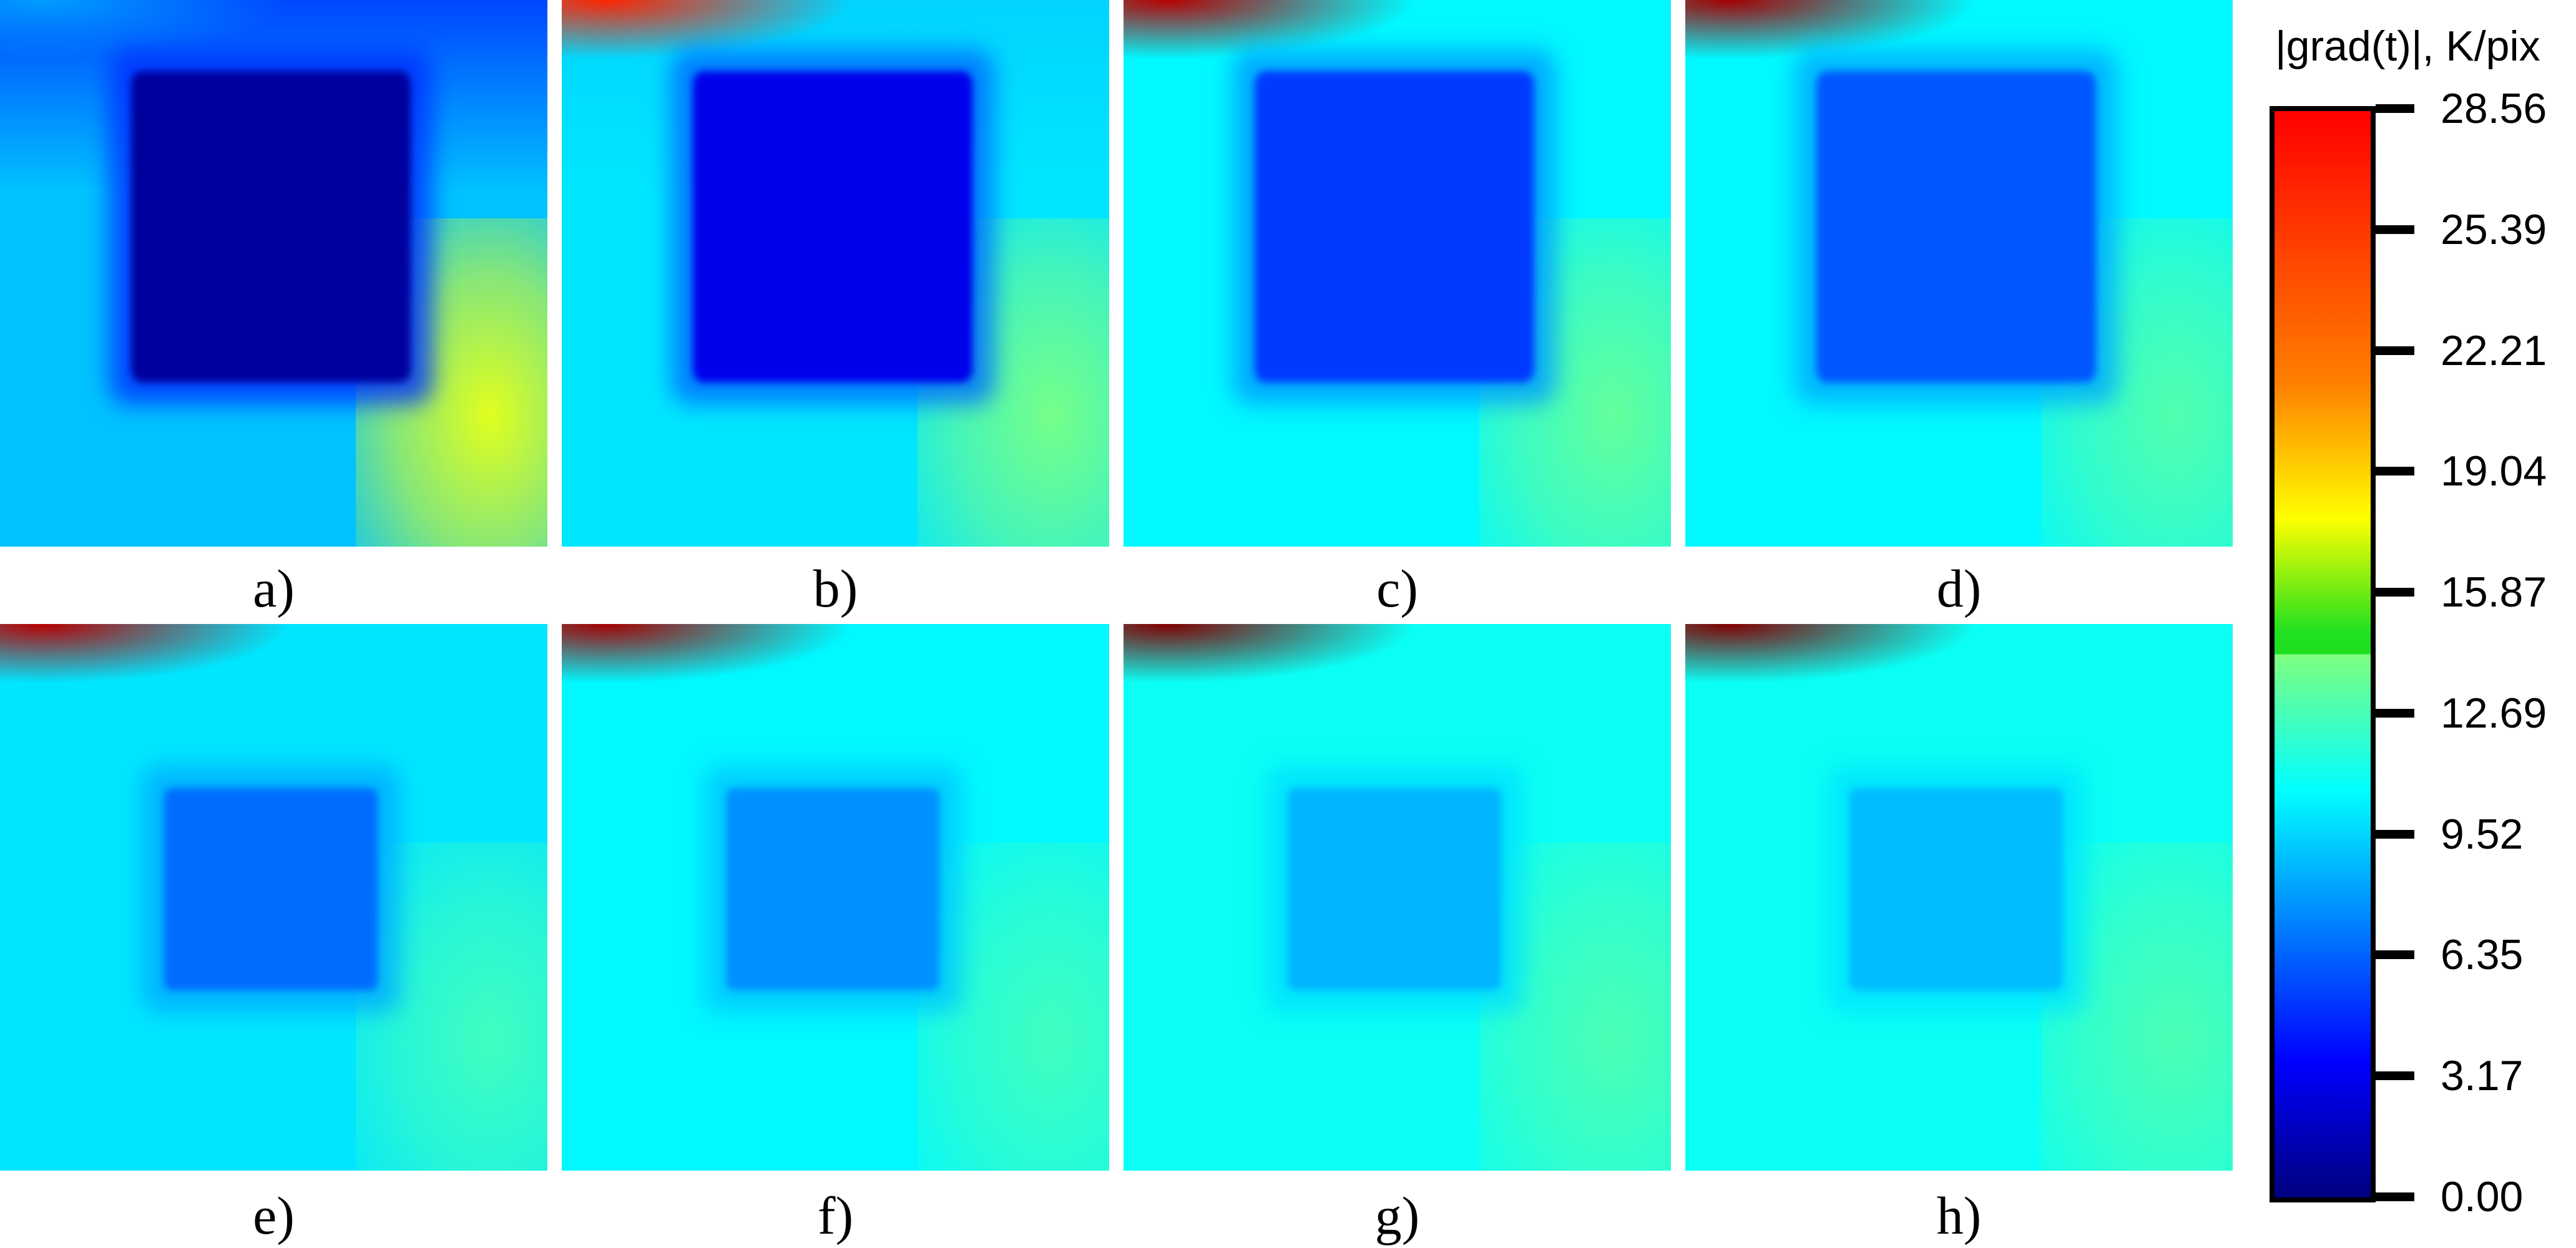  Describe the element at coordinates (2482, 955) in the screenshot. I see `colorbar-tick-label: 6.35` at that location.